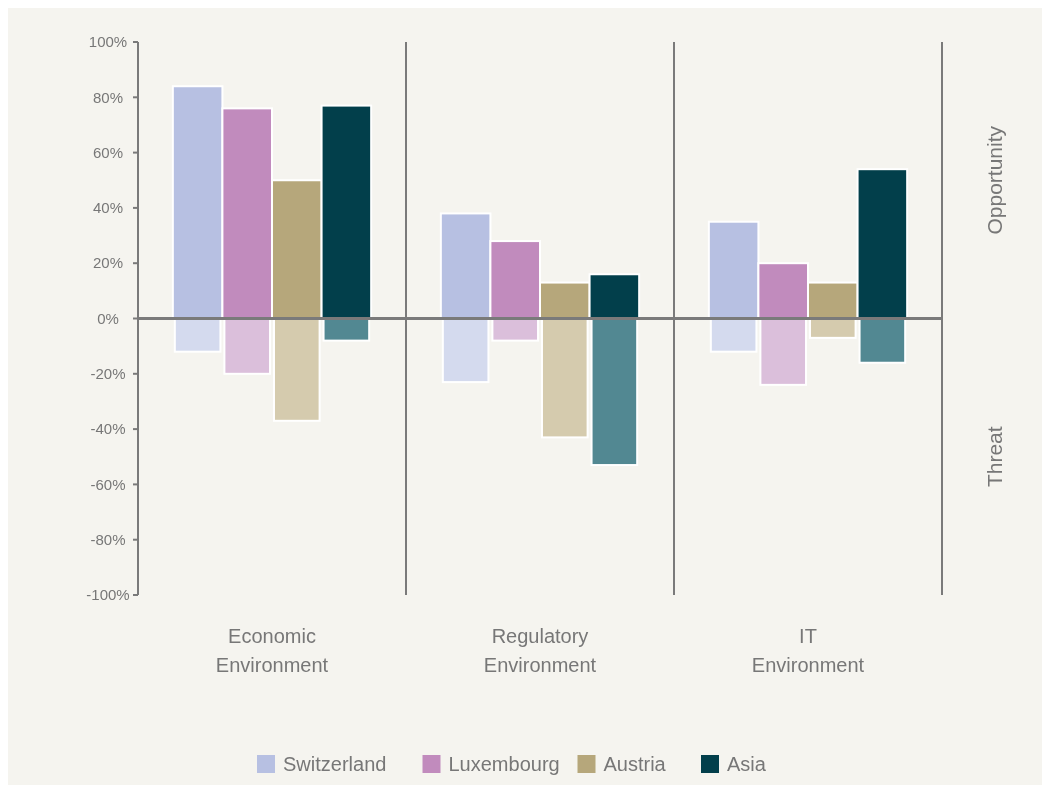 This screenshot has height=793, width=1050. What do you see at coordinates (808, 650) in the screenshot?
I see `x-tick-label: IT Environment` at bounding box center [808, 650].